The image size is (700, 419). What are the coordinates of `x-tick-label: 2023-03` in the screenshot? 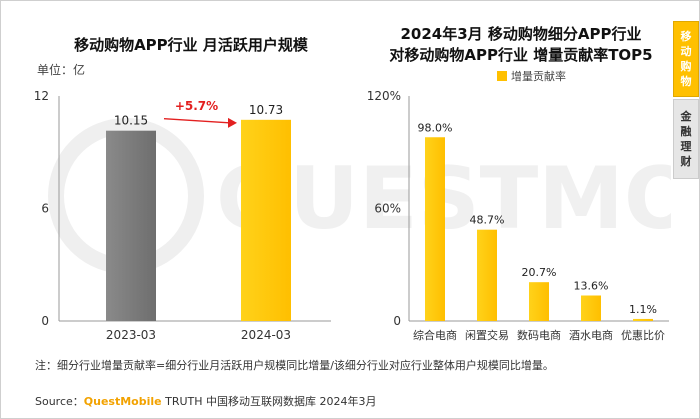 It's located at (131, 335).